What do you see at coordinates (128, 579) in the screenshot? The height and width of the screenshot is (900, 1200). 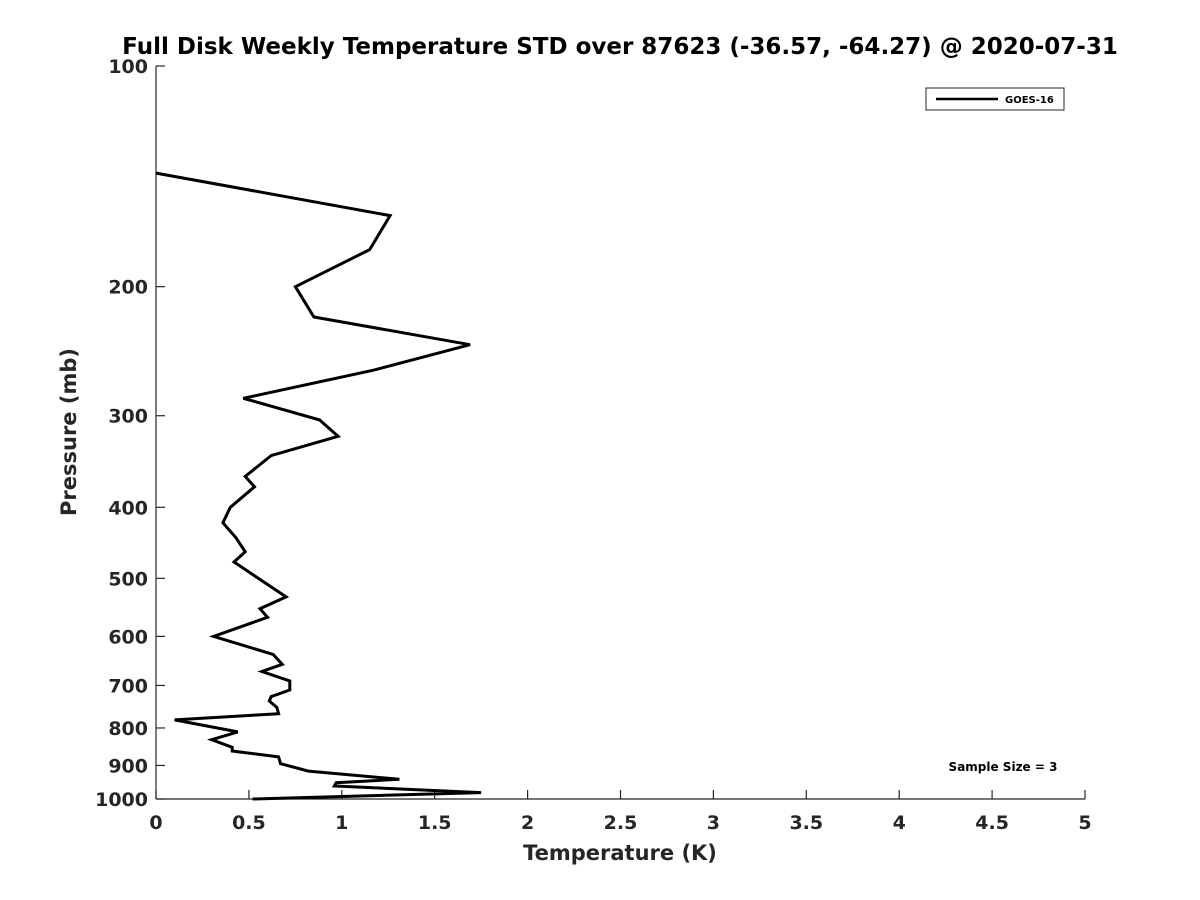 I see `y-tick-label: 500` at bounding box center [128, 579].